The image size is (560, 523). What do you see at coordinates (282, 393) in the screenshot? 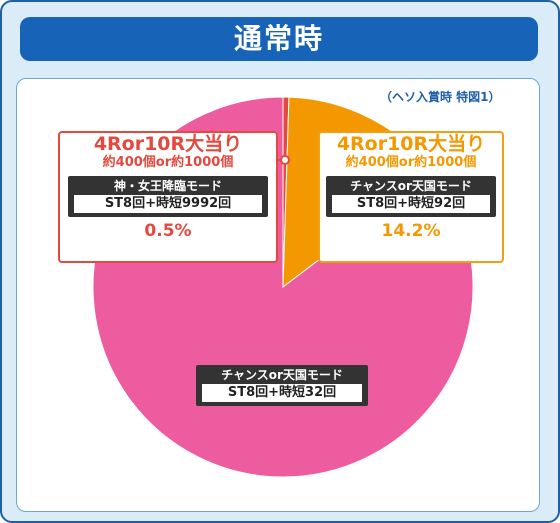
I see `bottom-card-spec: ST8回+時短32回` at bounding box center [282, 393].